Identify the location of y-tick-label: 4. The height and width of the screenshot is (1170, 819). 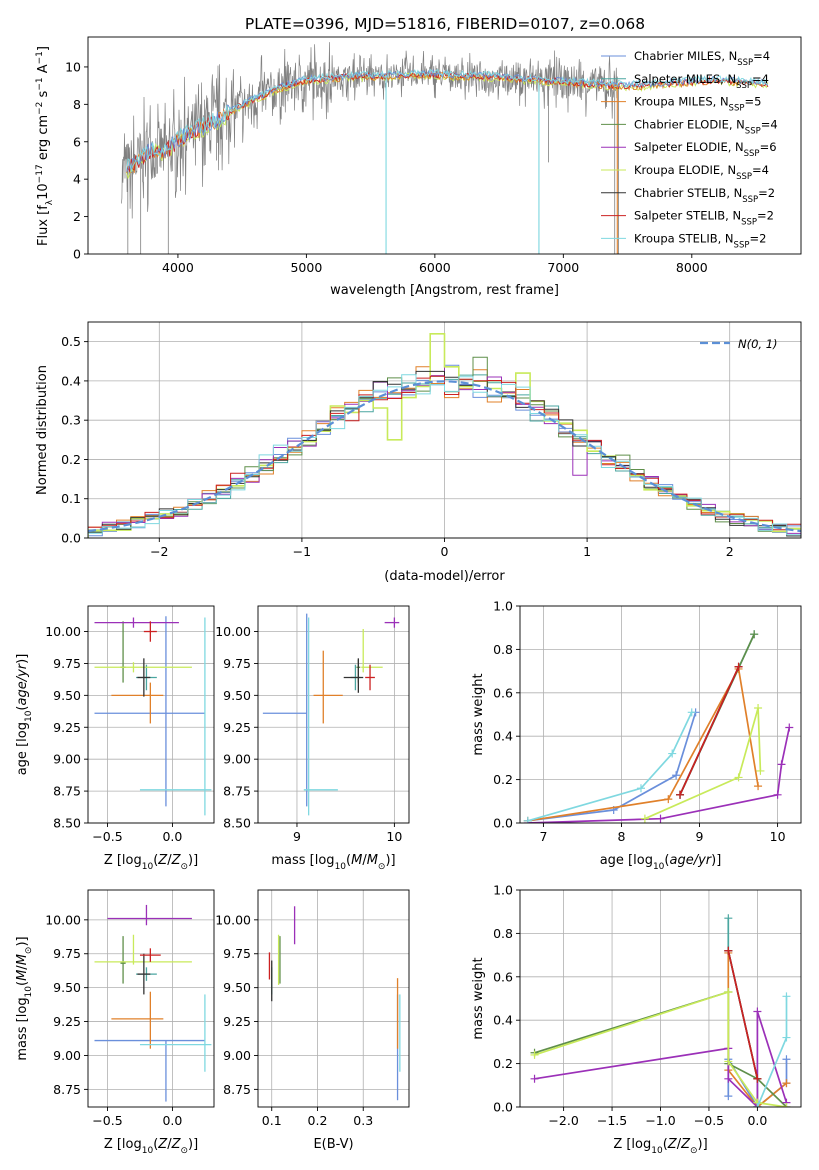
(77, 179).